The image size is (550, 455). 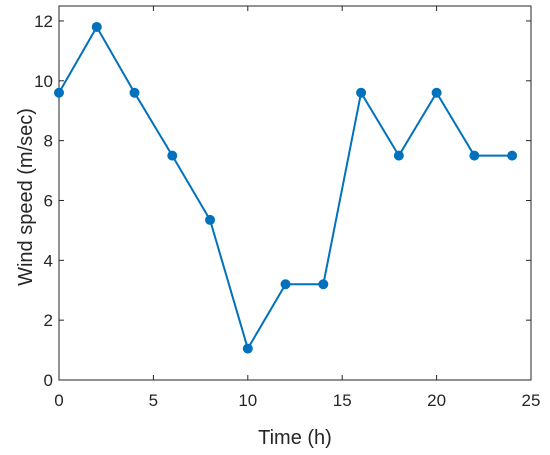 I want to click on x-tick-label: 0, so click(x=58, y=400).